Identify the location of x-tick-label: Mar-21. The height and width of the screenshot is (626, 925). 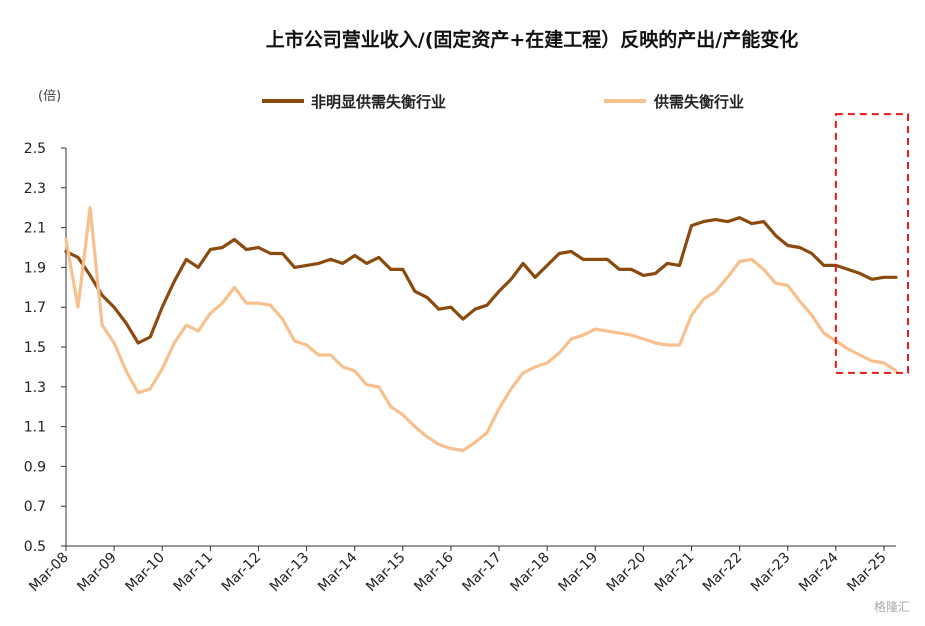
(675, 573).